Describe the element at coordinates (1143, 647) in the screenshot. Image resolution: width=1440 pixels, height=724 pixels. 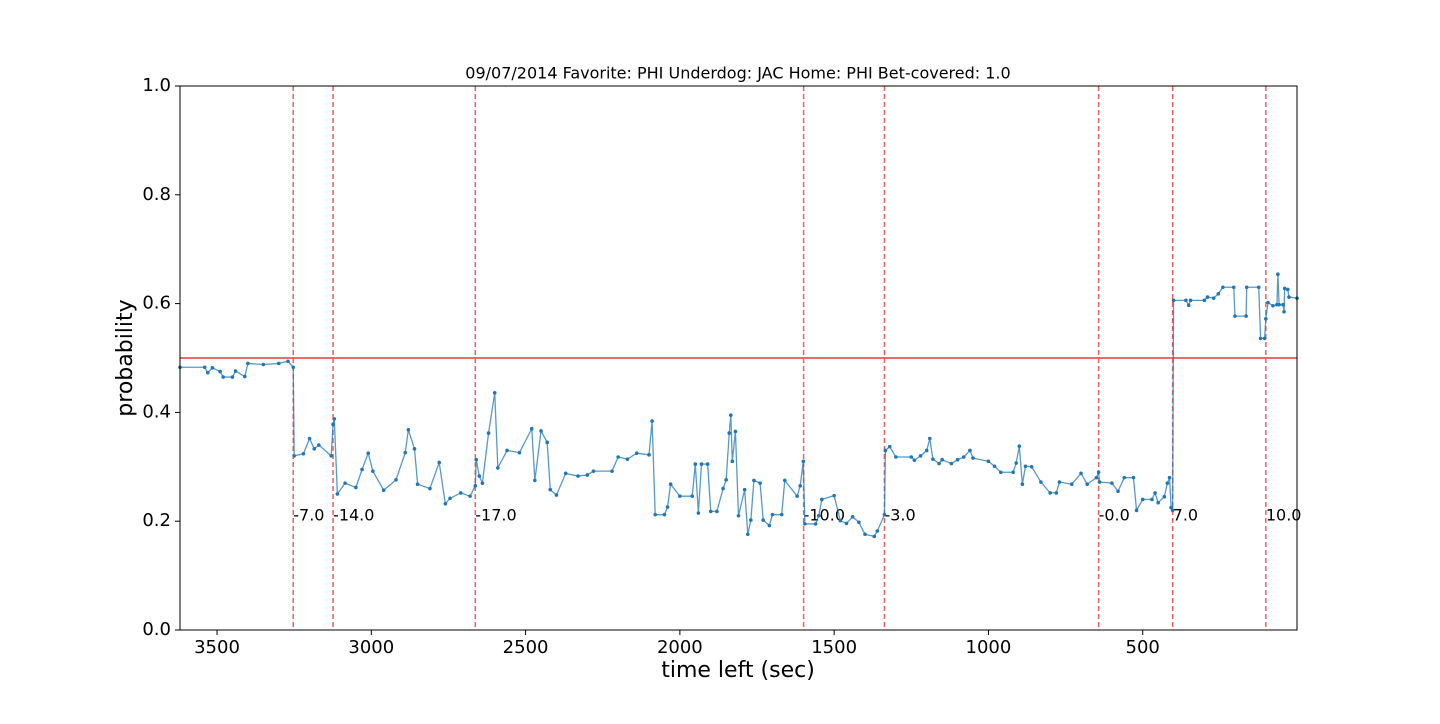
I see `x-tick-label: 500` at that location.